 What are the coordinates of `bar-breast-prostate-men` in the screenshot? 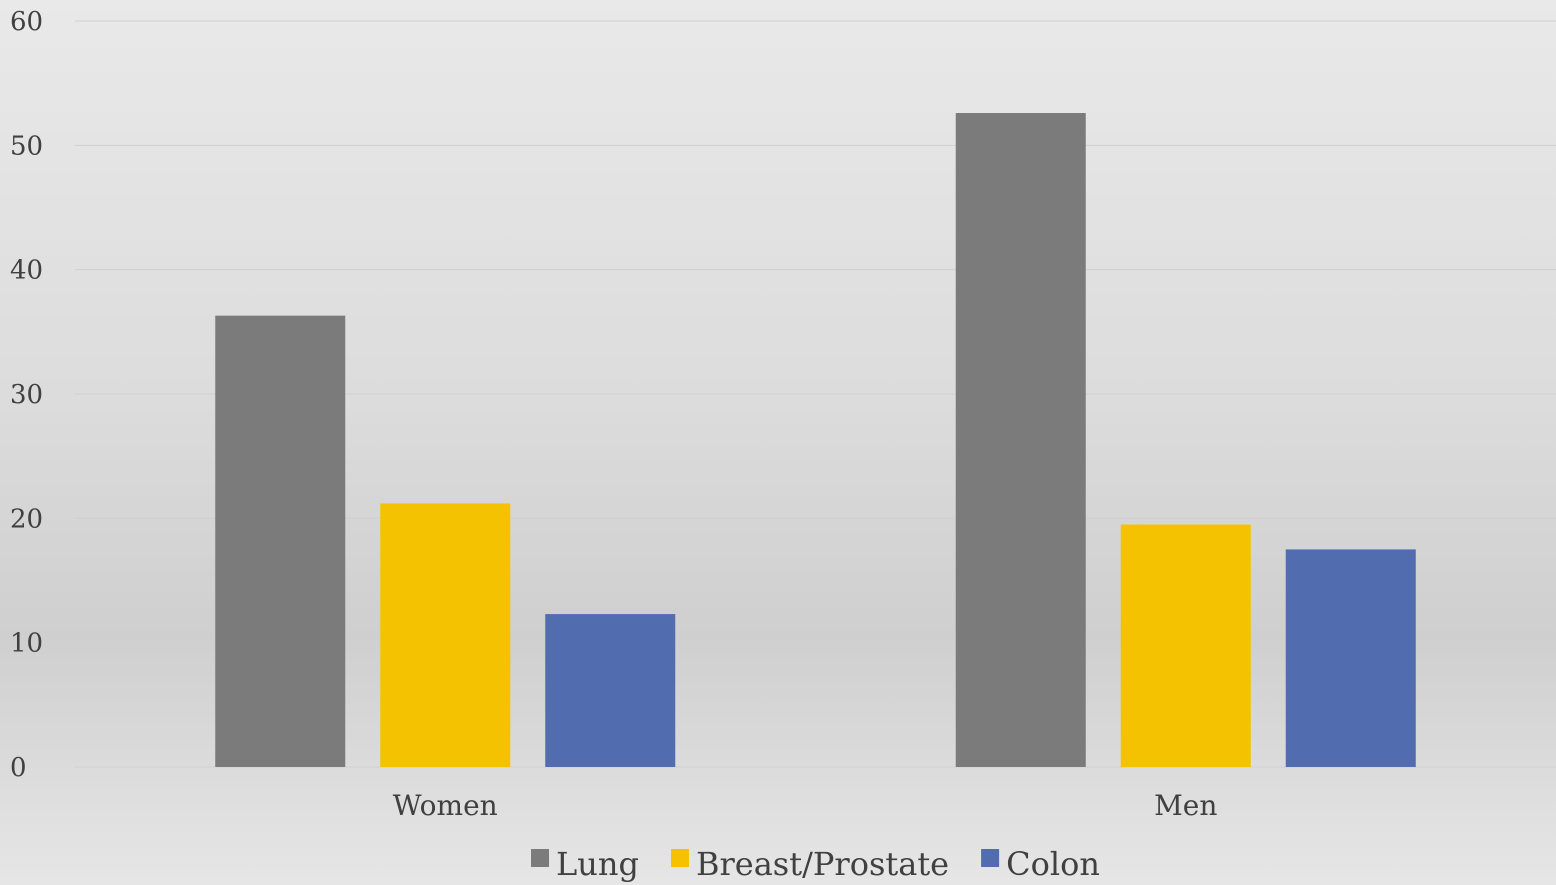 It's located at (1185, 645).